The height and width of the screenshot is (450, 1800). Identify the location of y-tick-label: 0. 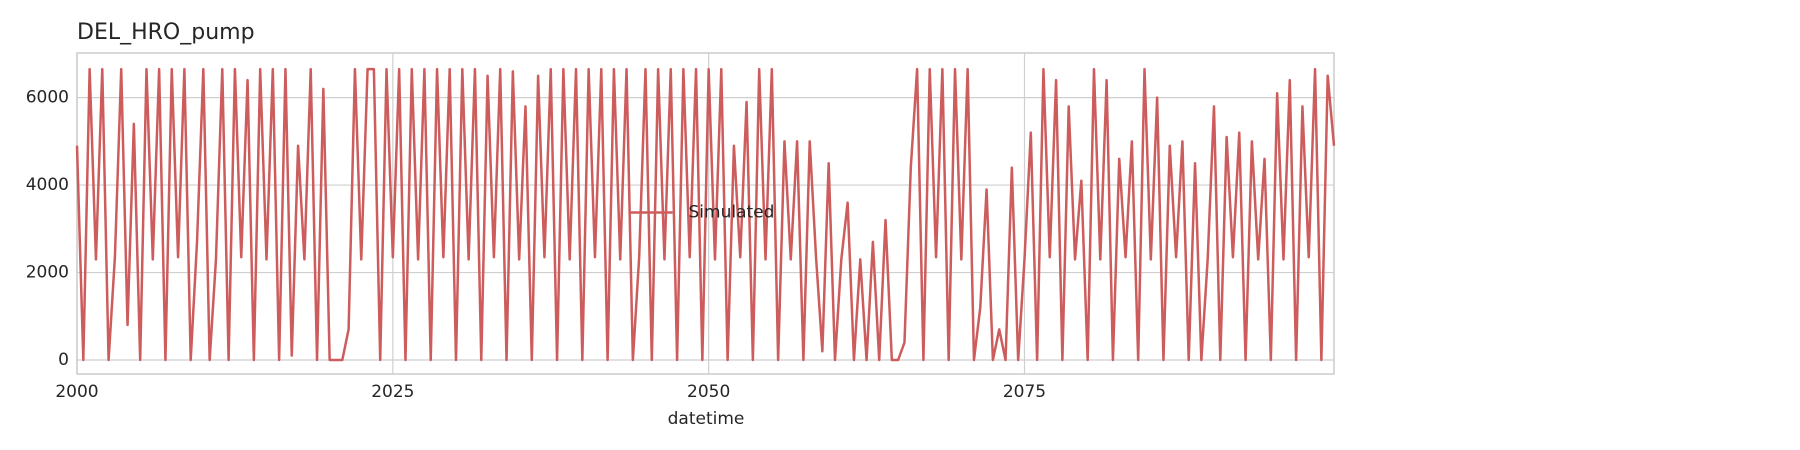
(63, 360).